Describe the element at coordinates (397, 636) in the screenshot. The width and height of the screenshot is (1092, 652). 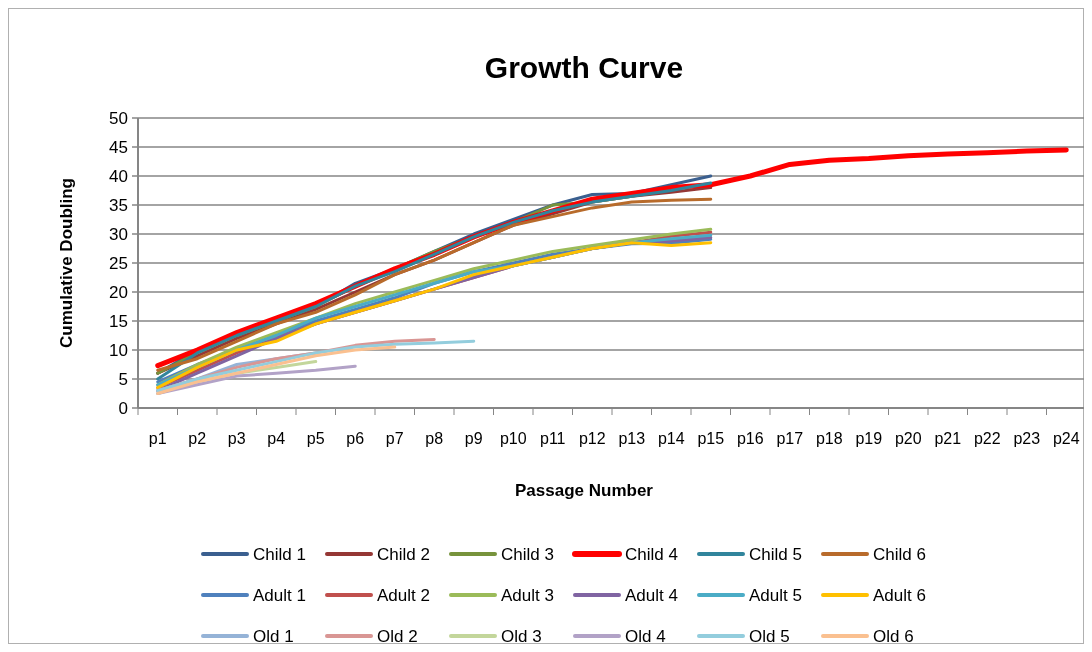
I see `legend-label: Old 2` at that location.